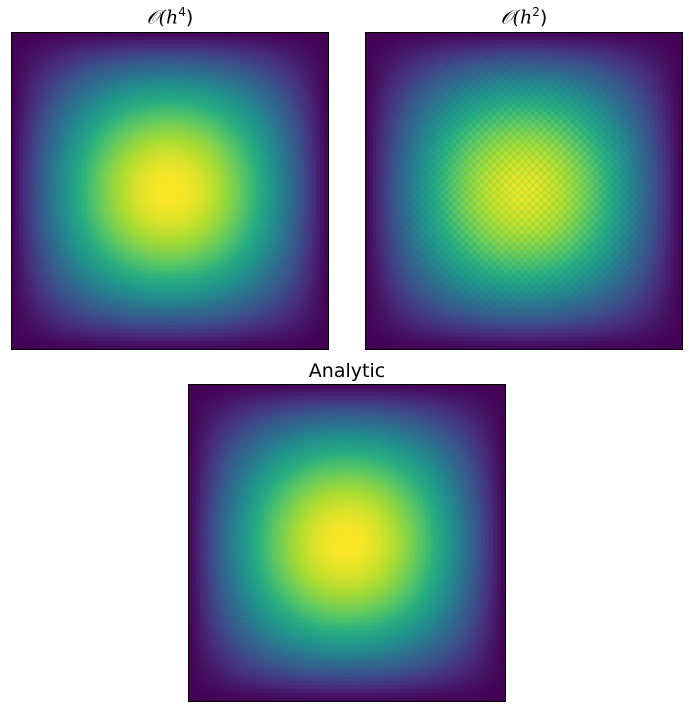 The image size is (689, 712). I want to click on chart-title-oh2: 𝒪(h2), so click(524, 17).